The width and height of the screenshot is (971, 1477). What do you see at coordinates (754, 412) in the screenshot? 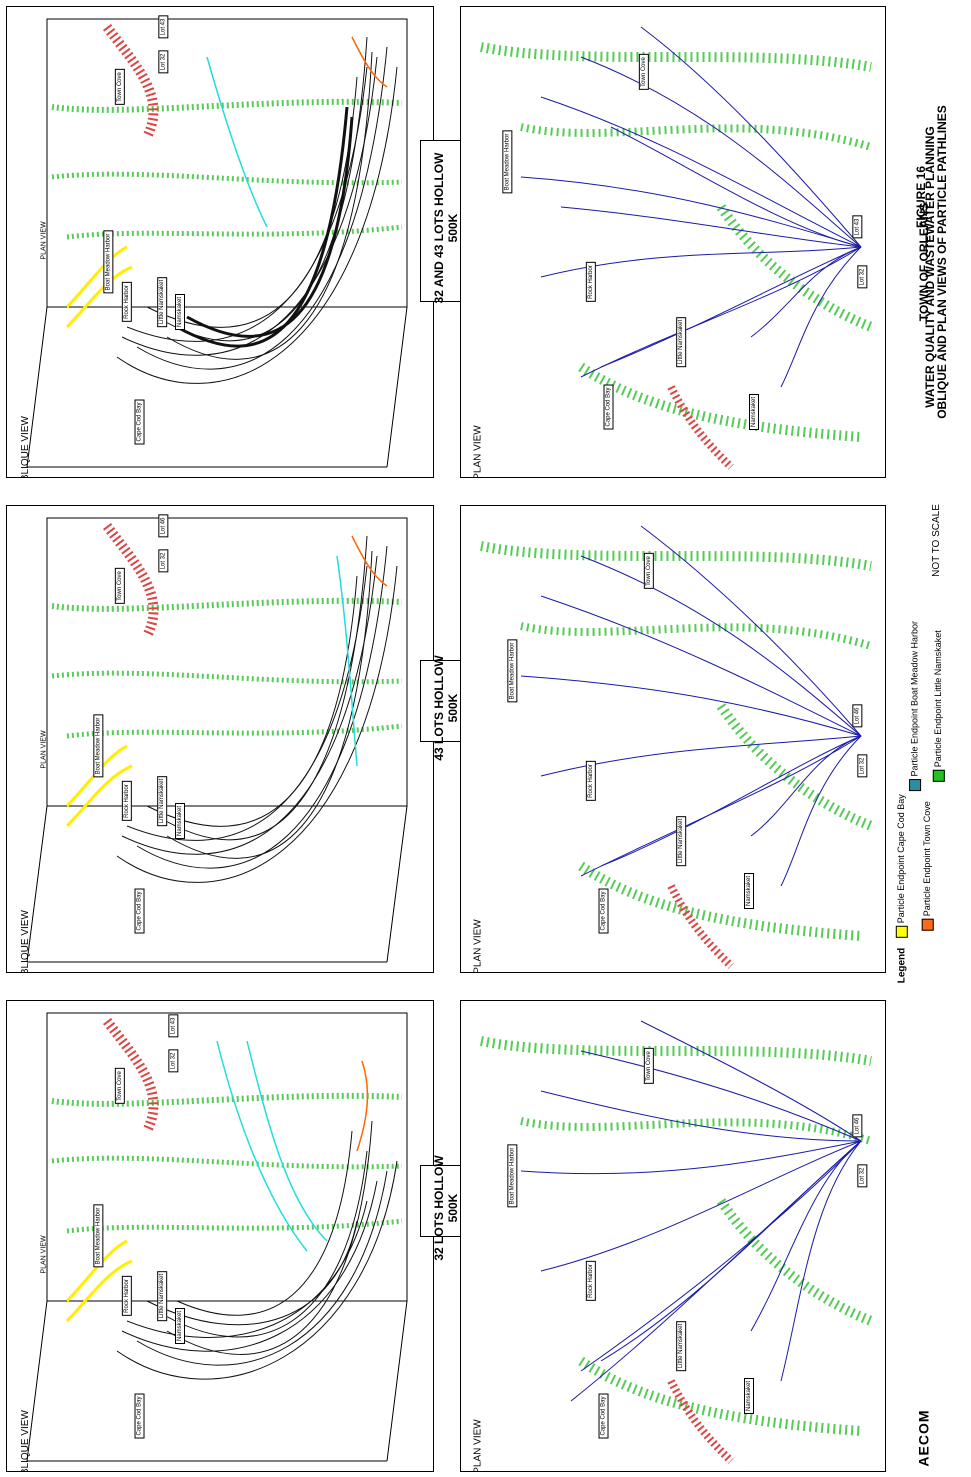
I see `plan-label-namskaket-32-43: Namskaket` at bounding box center [754, 412].